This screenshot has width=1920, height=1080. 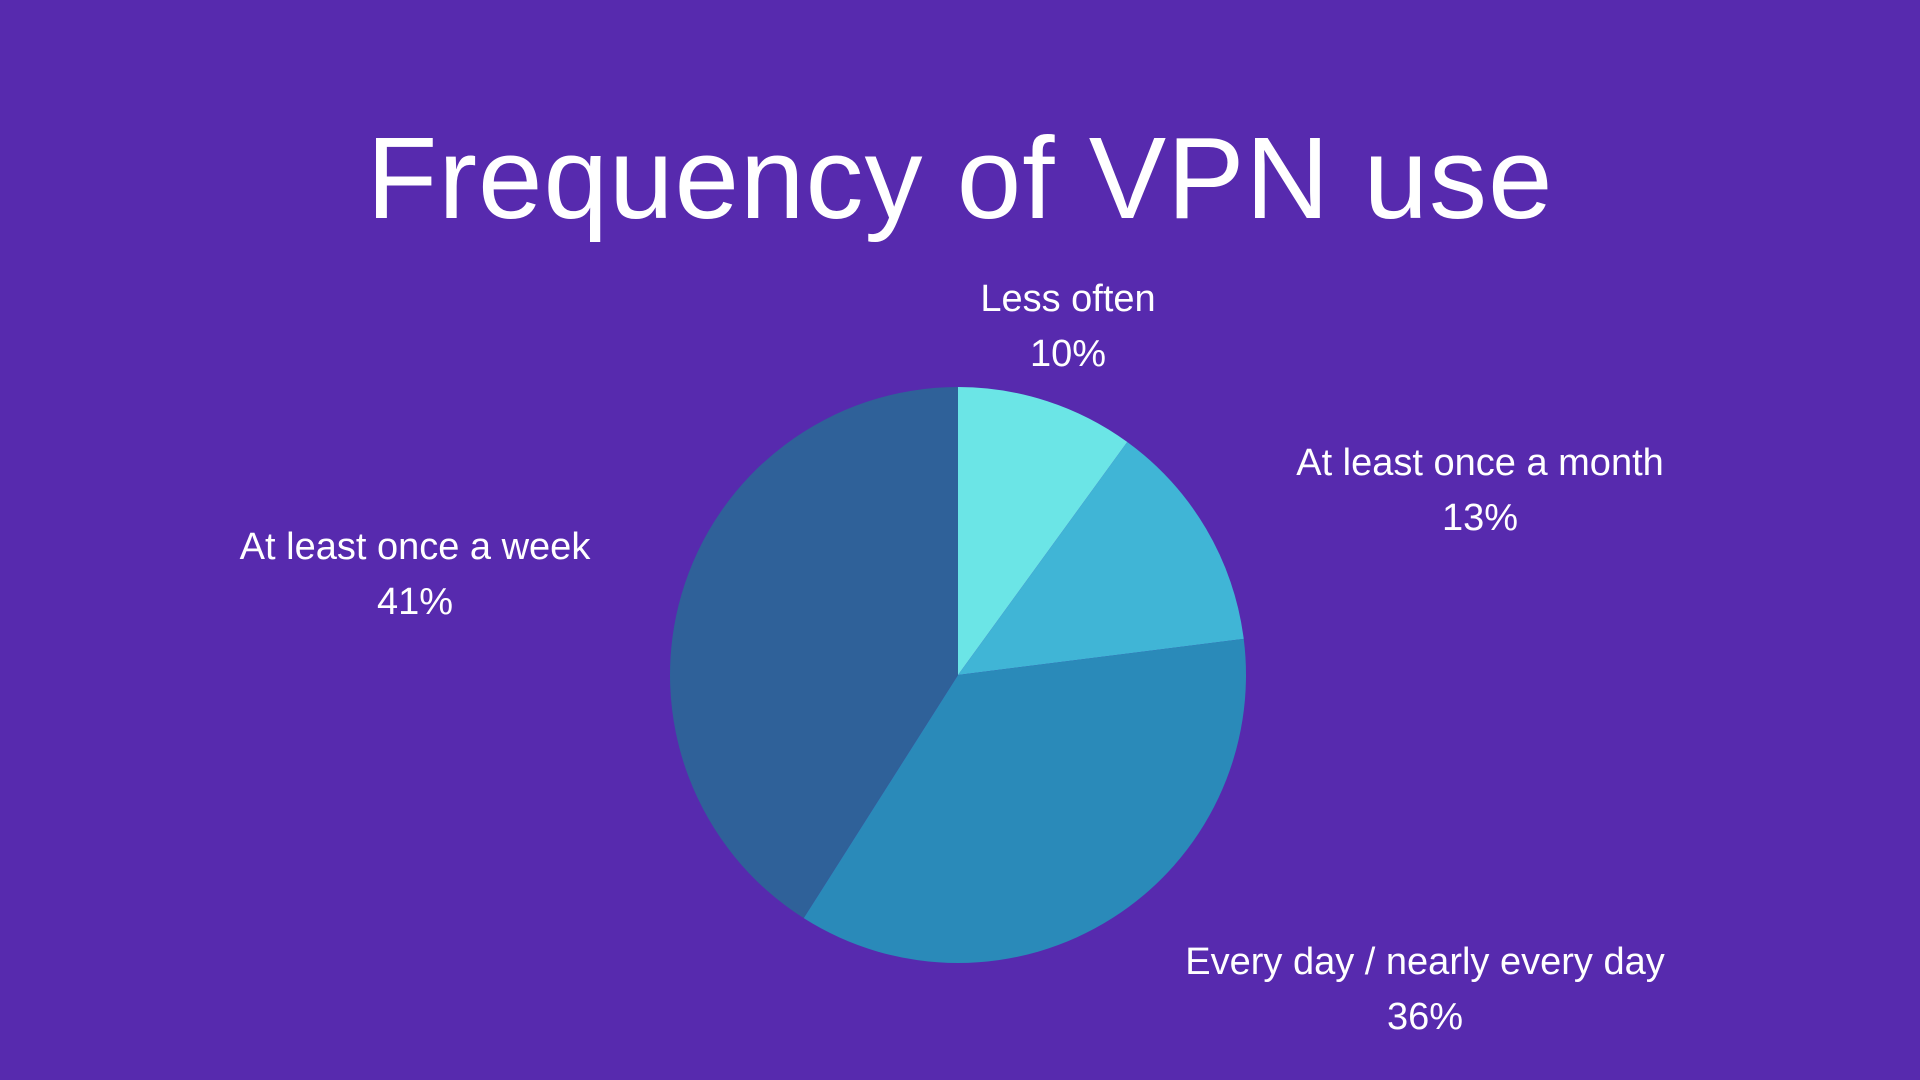 I want to click on pie-slice-less-often, so click(x=1043, y=531).